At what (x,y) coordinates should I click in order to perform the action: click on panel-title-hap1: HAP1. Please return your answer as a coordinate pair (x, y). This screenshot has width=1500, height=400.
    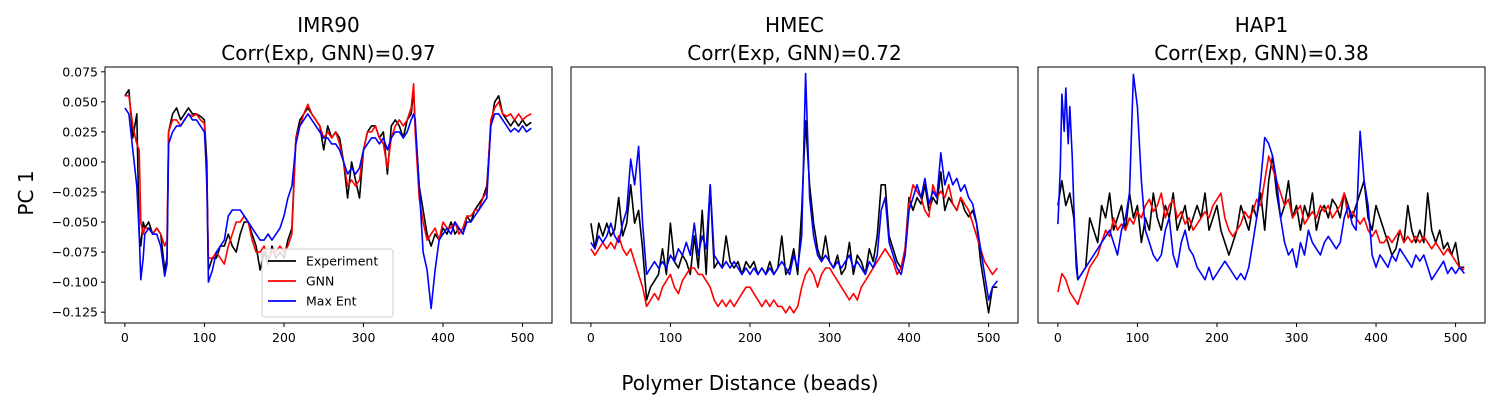
    Looking at the image, I should click on (1262, 25).